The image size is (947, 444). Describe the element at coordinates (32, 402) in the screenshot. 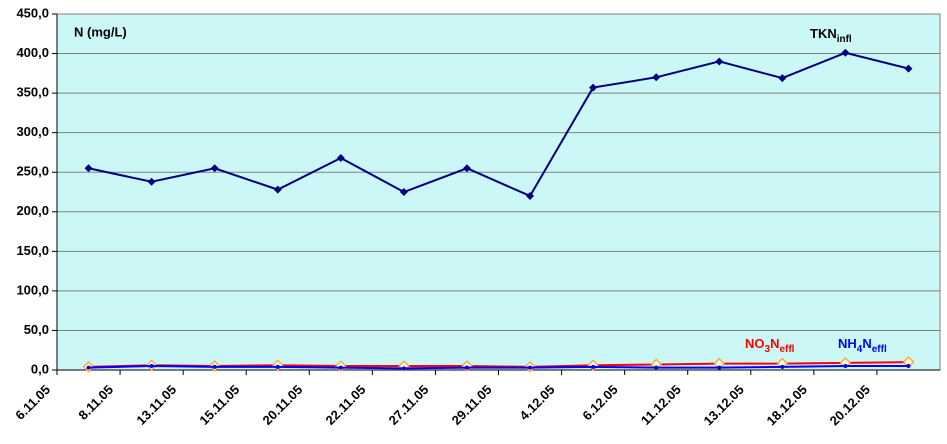

I see `x-tick-label: 6.11.05` at that location.